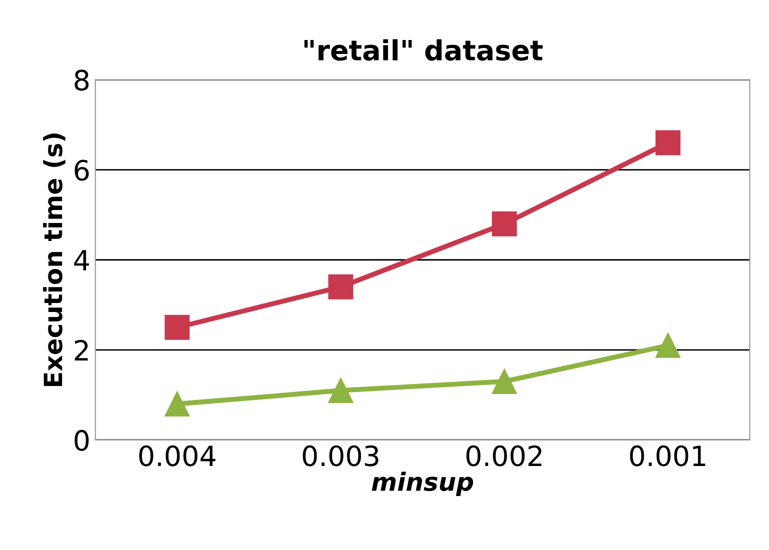 This screenshot has width=769, height=550. I want to click on x-tick-label: 0.004, so click(177, 455).